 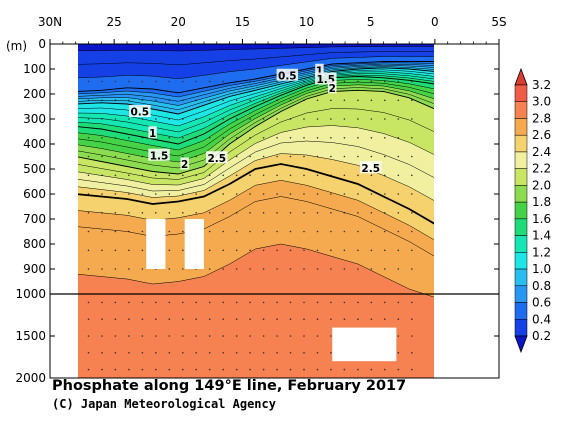 I want to click on colorbar-label: 2.4, so click(x=541, y=152).